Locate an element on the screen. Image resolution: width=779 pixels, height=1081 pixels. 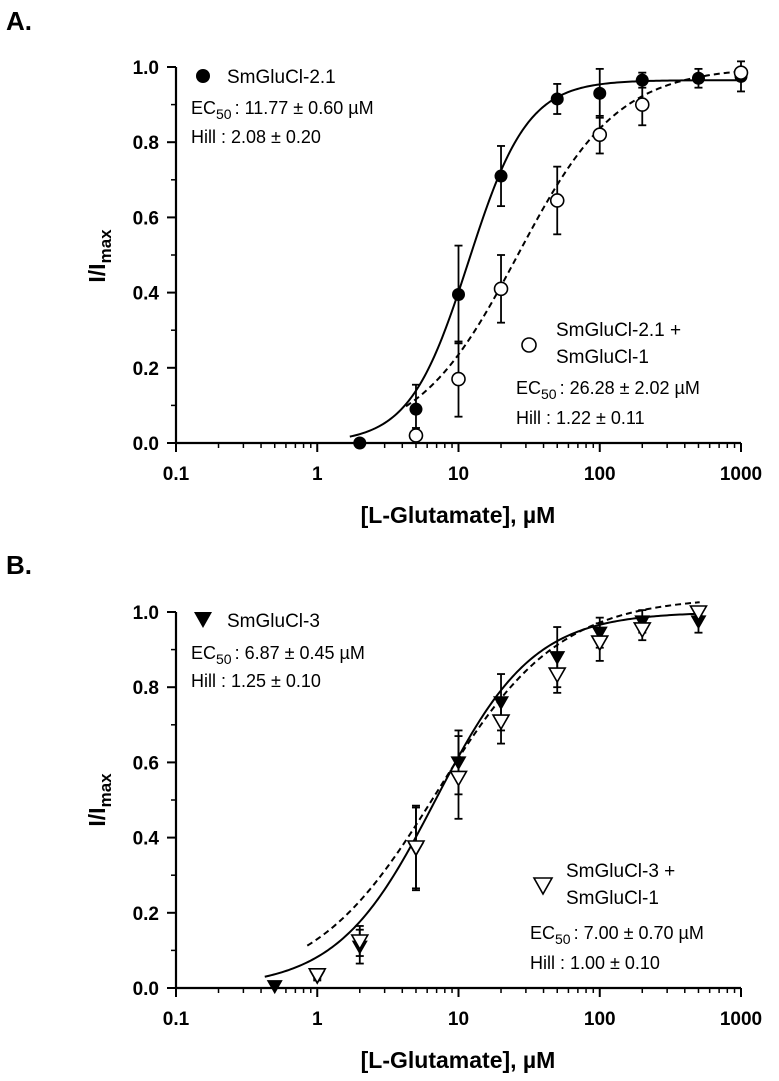
legend-label-smglucl-2-1-plus-line2: SmGluCl-1 is located at coordinates (602, 357).